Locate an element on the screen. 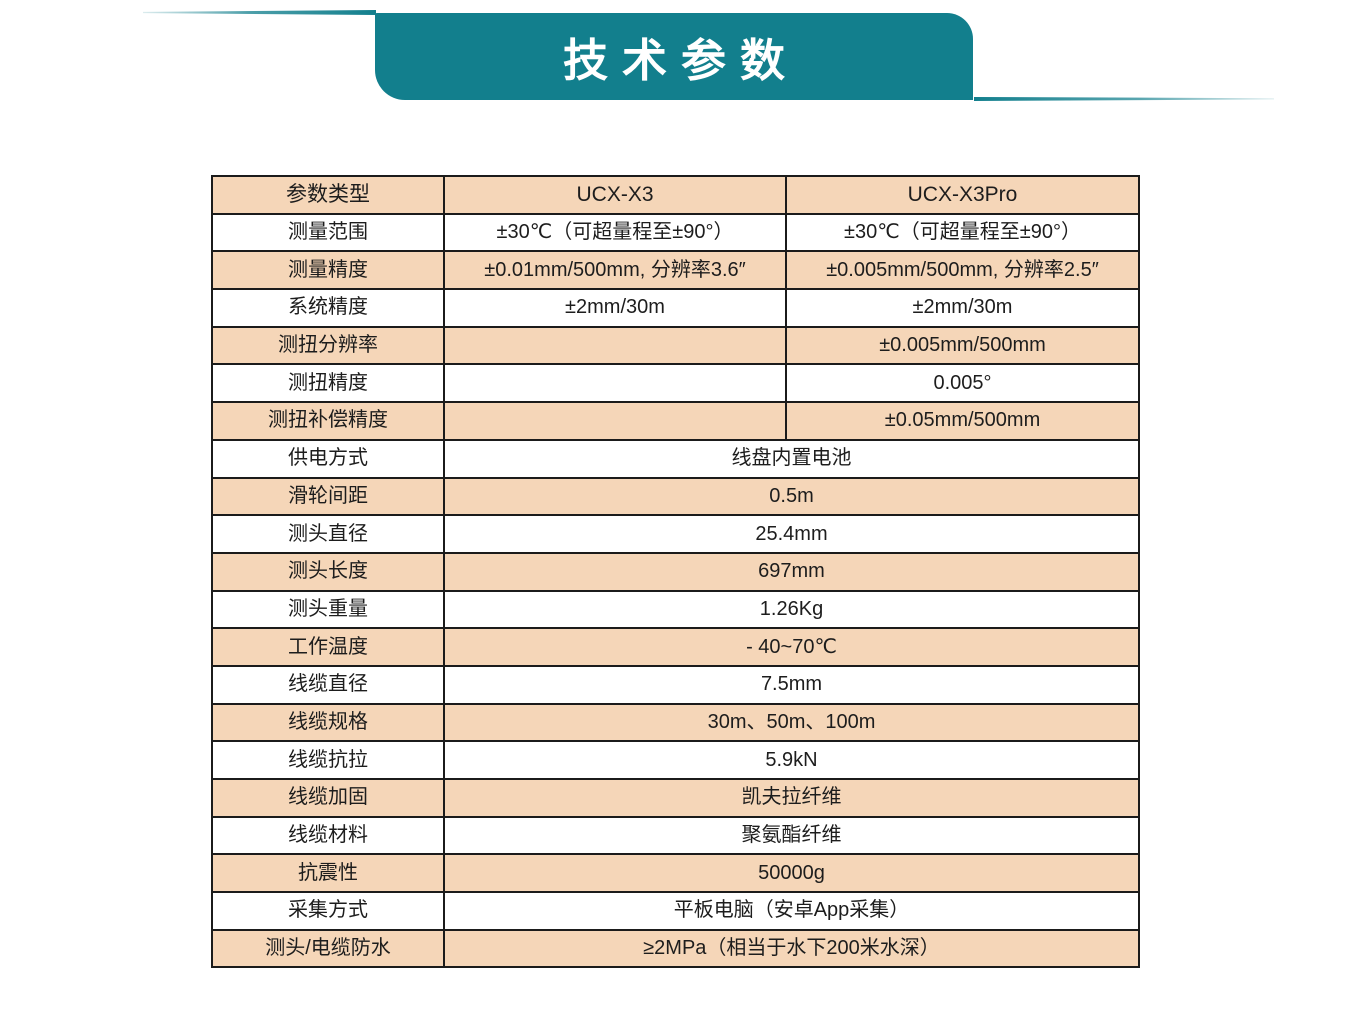 The width and height of the screenshot is (1350, 1025). param-value: 50000g is located at coordinates (791, 873).